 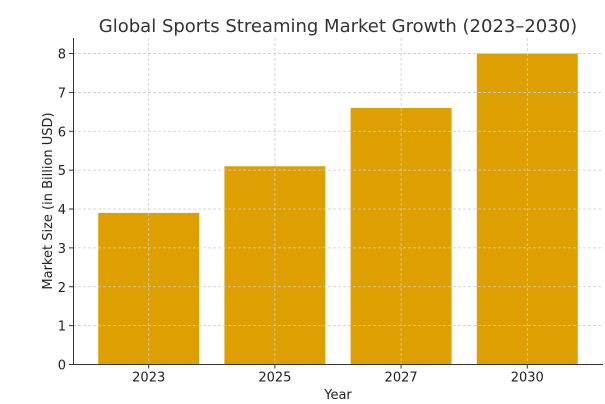 What do you see at coordinates (401, 378) in the screenshot?
I see `x-tick-label: 2027` at bounding box center [401, 378].